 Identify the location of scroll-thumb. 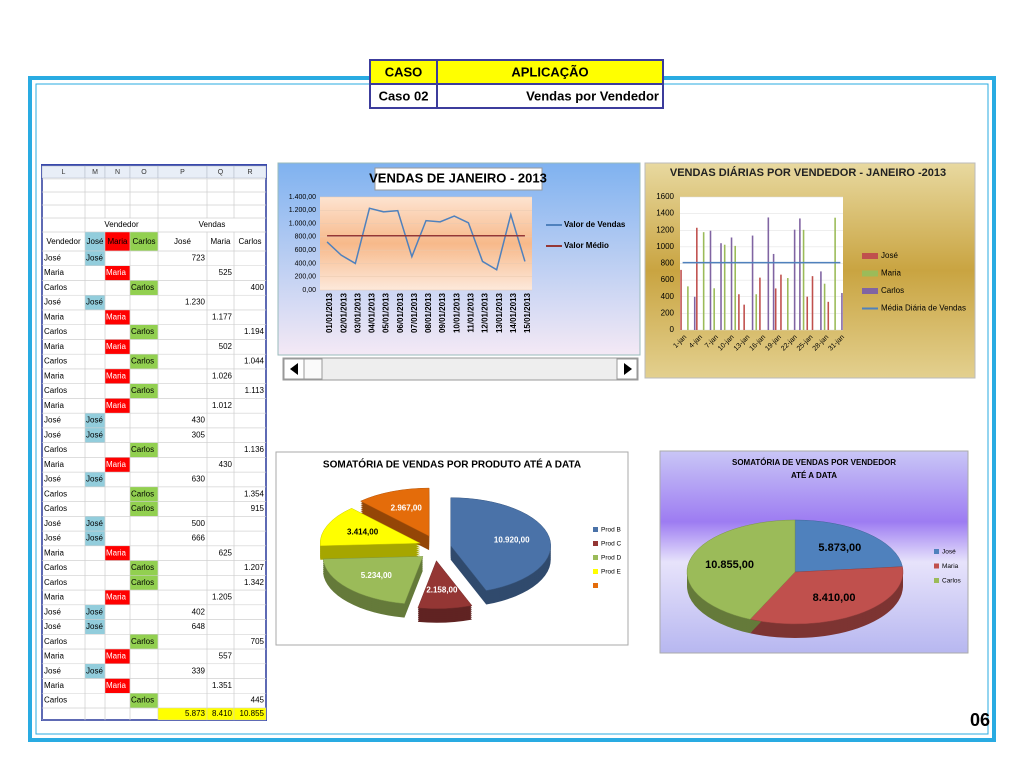
(313, 369).